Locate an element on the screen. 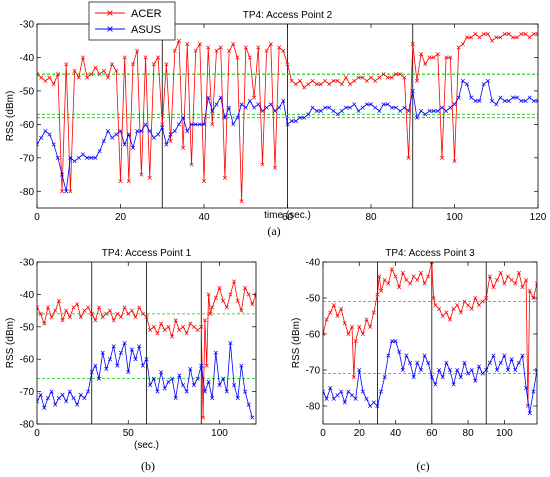 This screenshot has height=477, width=550. y-tick-label: -70 is located at coordinates (27, 158).